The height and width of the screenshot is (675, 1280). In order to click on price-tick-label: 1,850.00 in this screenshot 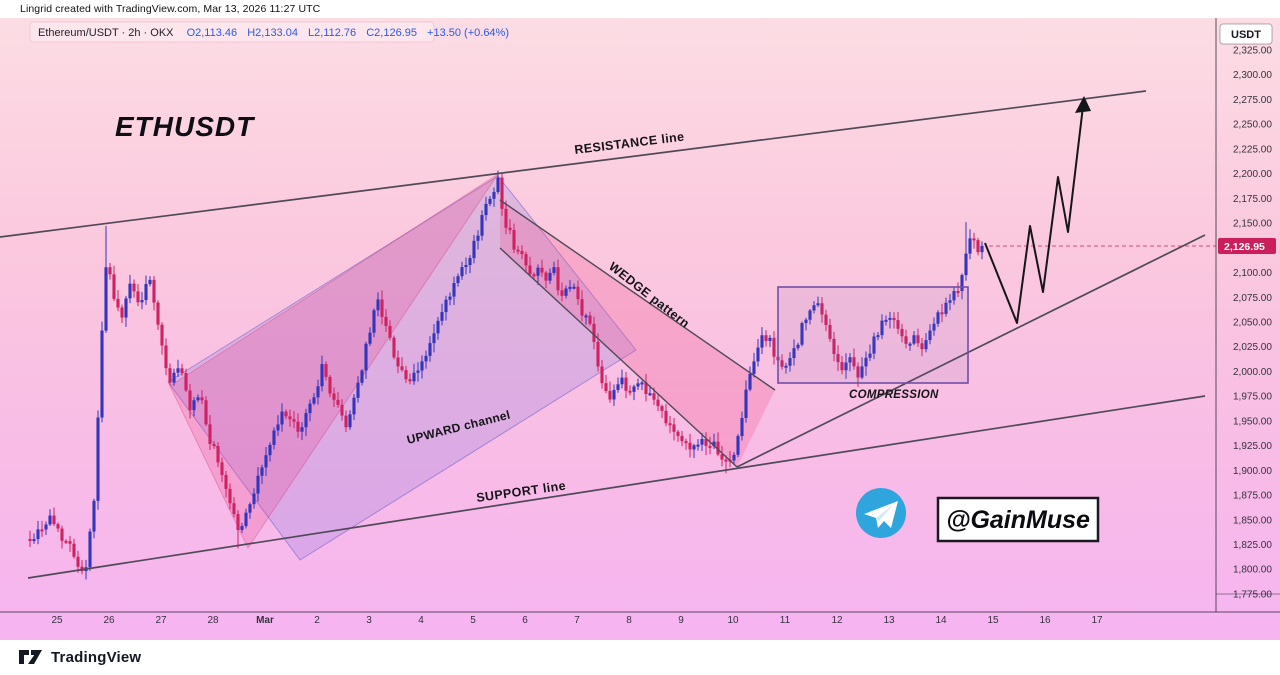, I will do `click(1252, 520)`.